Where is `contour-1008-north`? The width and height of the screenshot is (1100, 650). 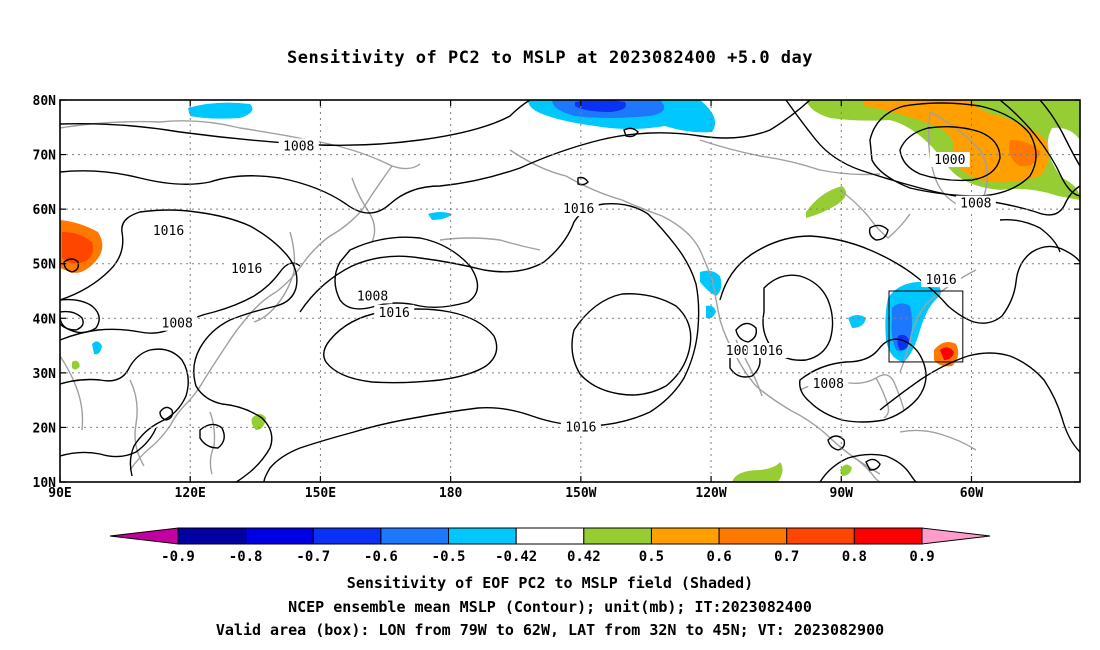 contour-1008-north is located at coordinates (295, 123).